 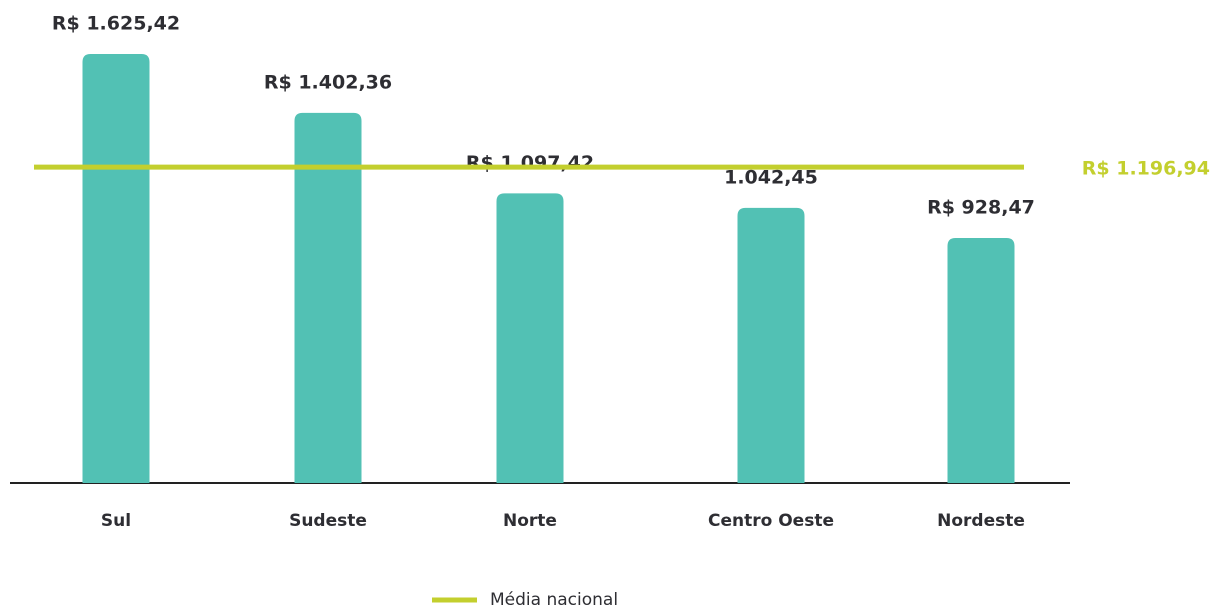 I want to click on value-label: R$ 1.625,42, so click(x=116, y=24).